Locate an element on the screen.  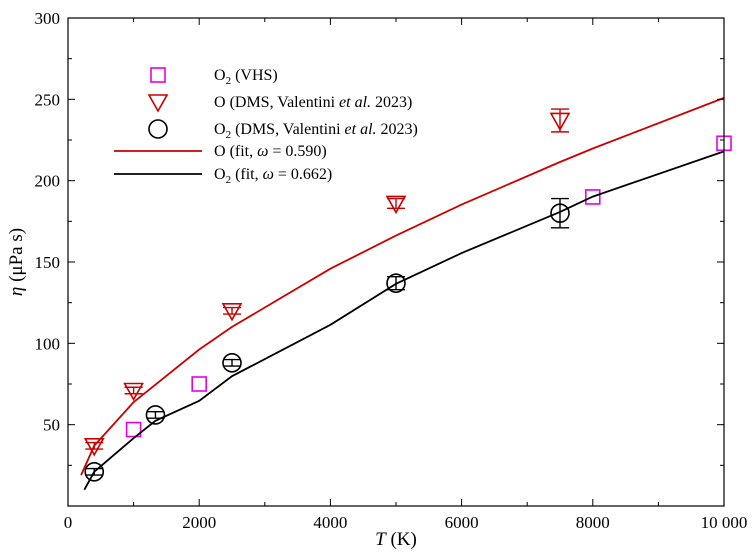
y-tick-label: 100 is located at coordinates (48, 343).